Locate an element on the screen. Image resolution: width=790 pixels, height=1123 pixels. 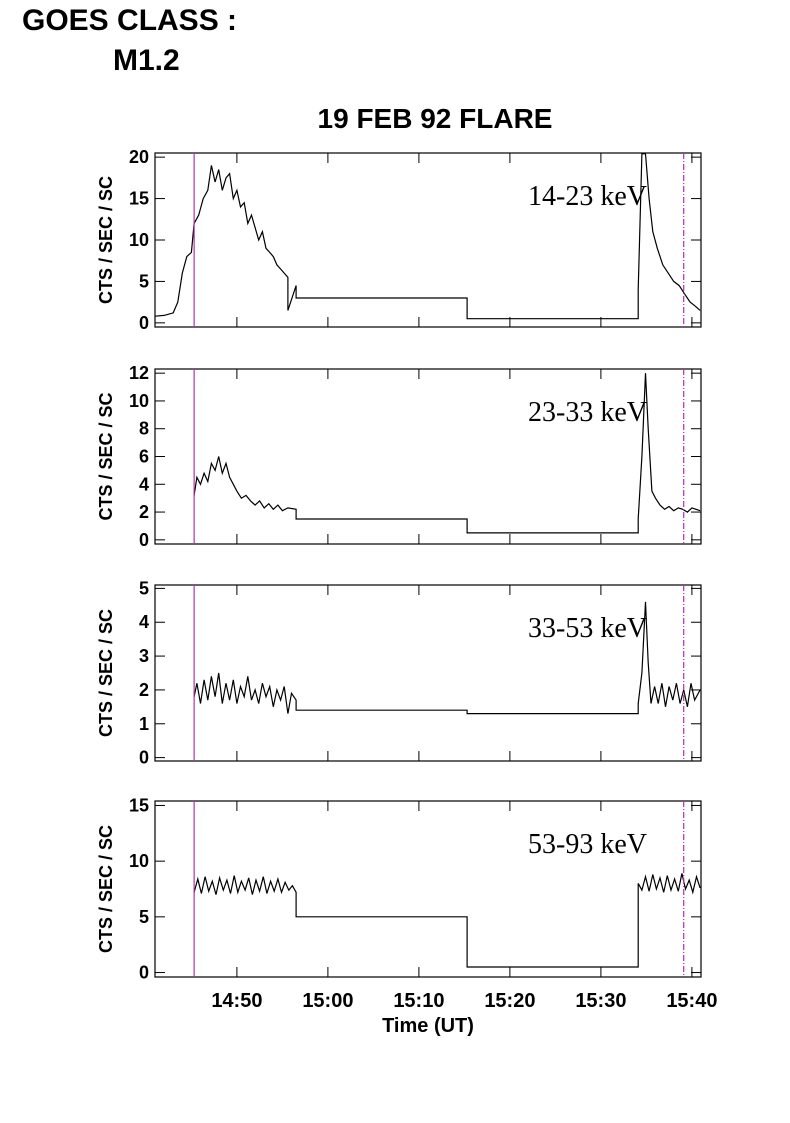
y-tick-label: 3 is located at coordinates (144, 656).